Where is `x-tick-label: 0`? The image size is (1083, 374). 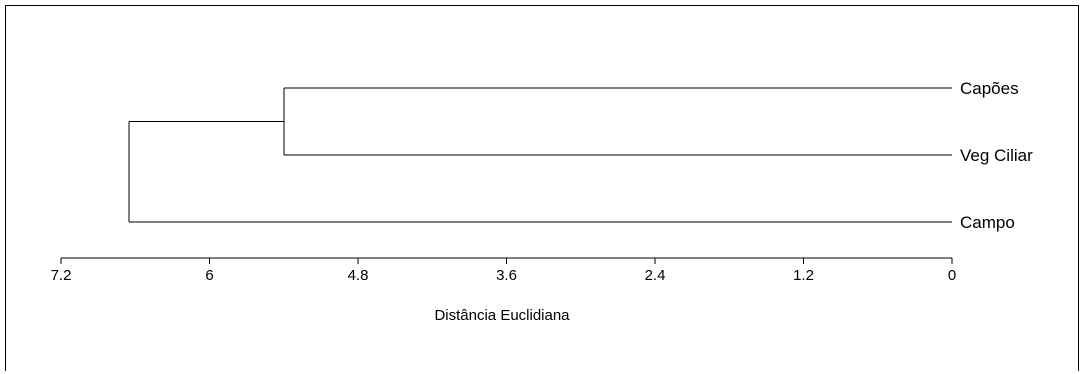 x-tick-label: 0 is located at coordinates (952, 275).